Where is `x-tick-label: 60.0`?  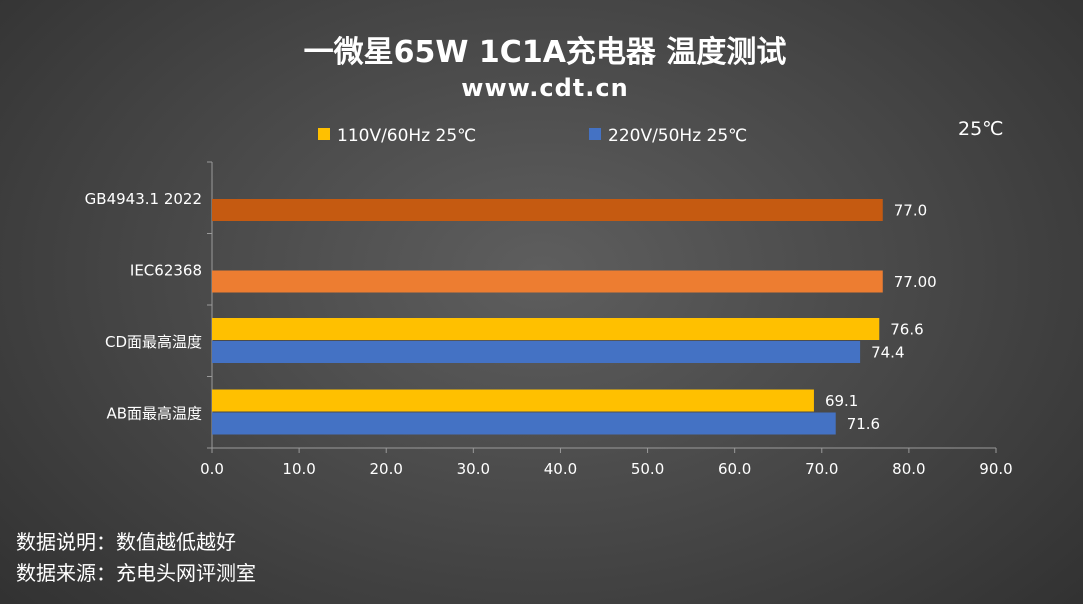 x-tick-label: 60.0 is located at coordinates (734, 469).